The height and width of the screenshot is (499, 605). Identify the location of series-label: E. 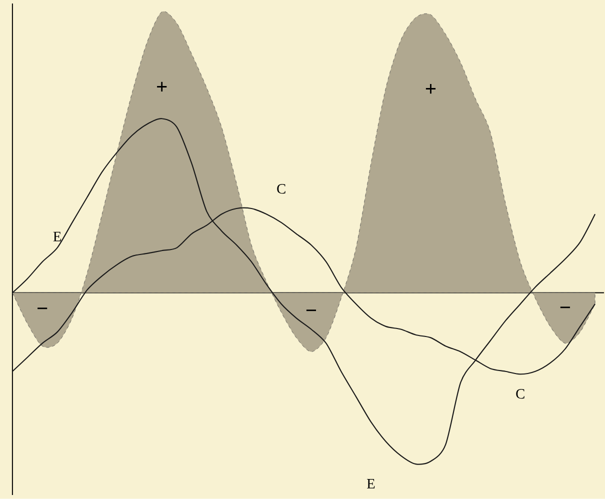
(57, 237).